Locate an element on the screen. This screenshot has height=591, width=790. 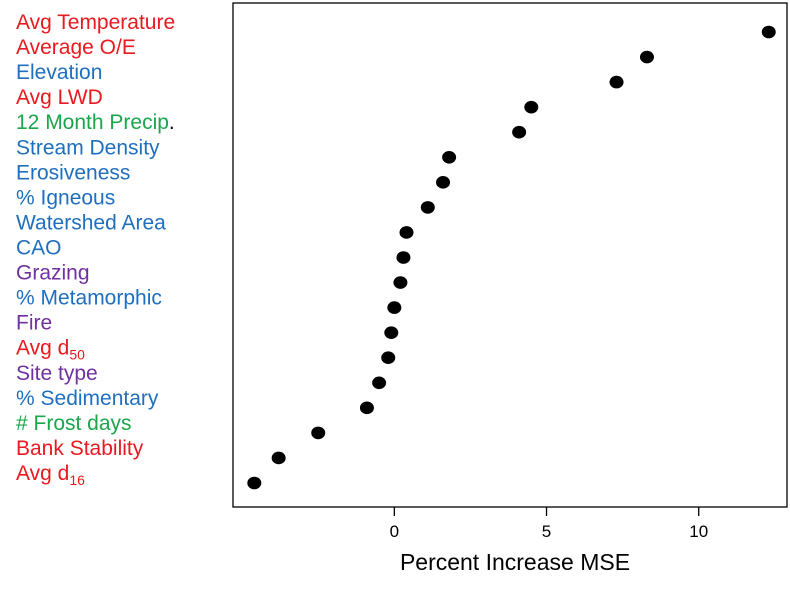
variable-label: Avg Temperature is located at coordinates (95, 22).